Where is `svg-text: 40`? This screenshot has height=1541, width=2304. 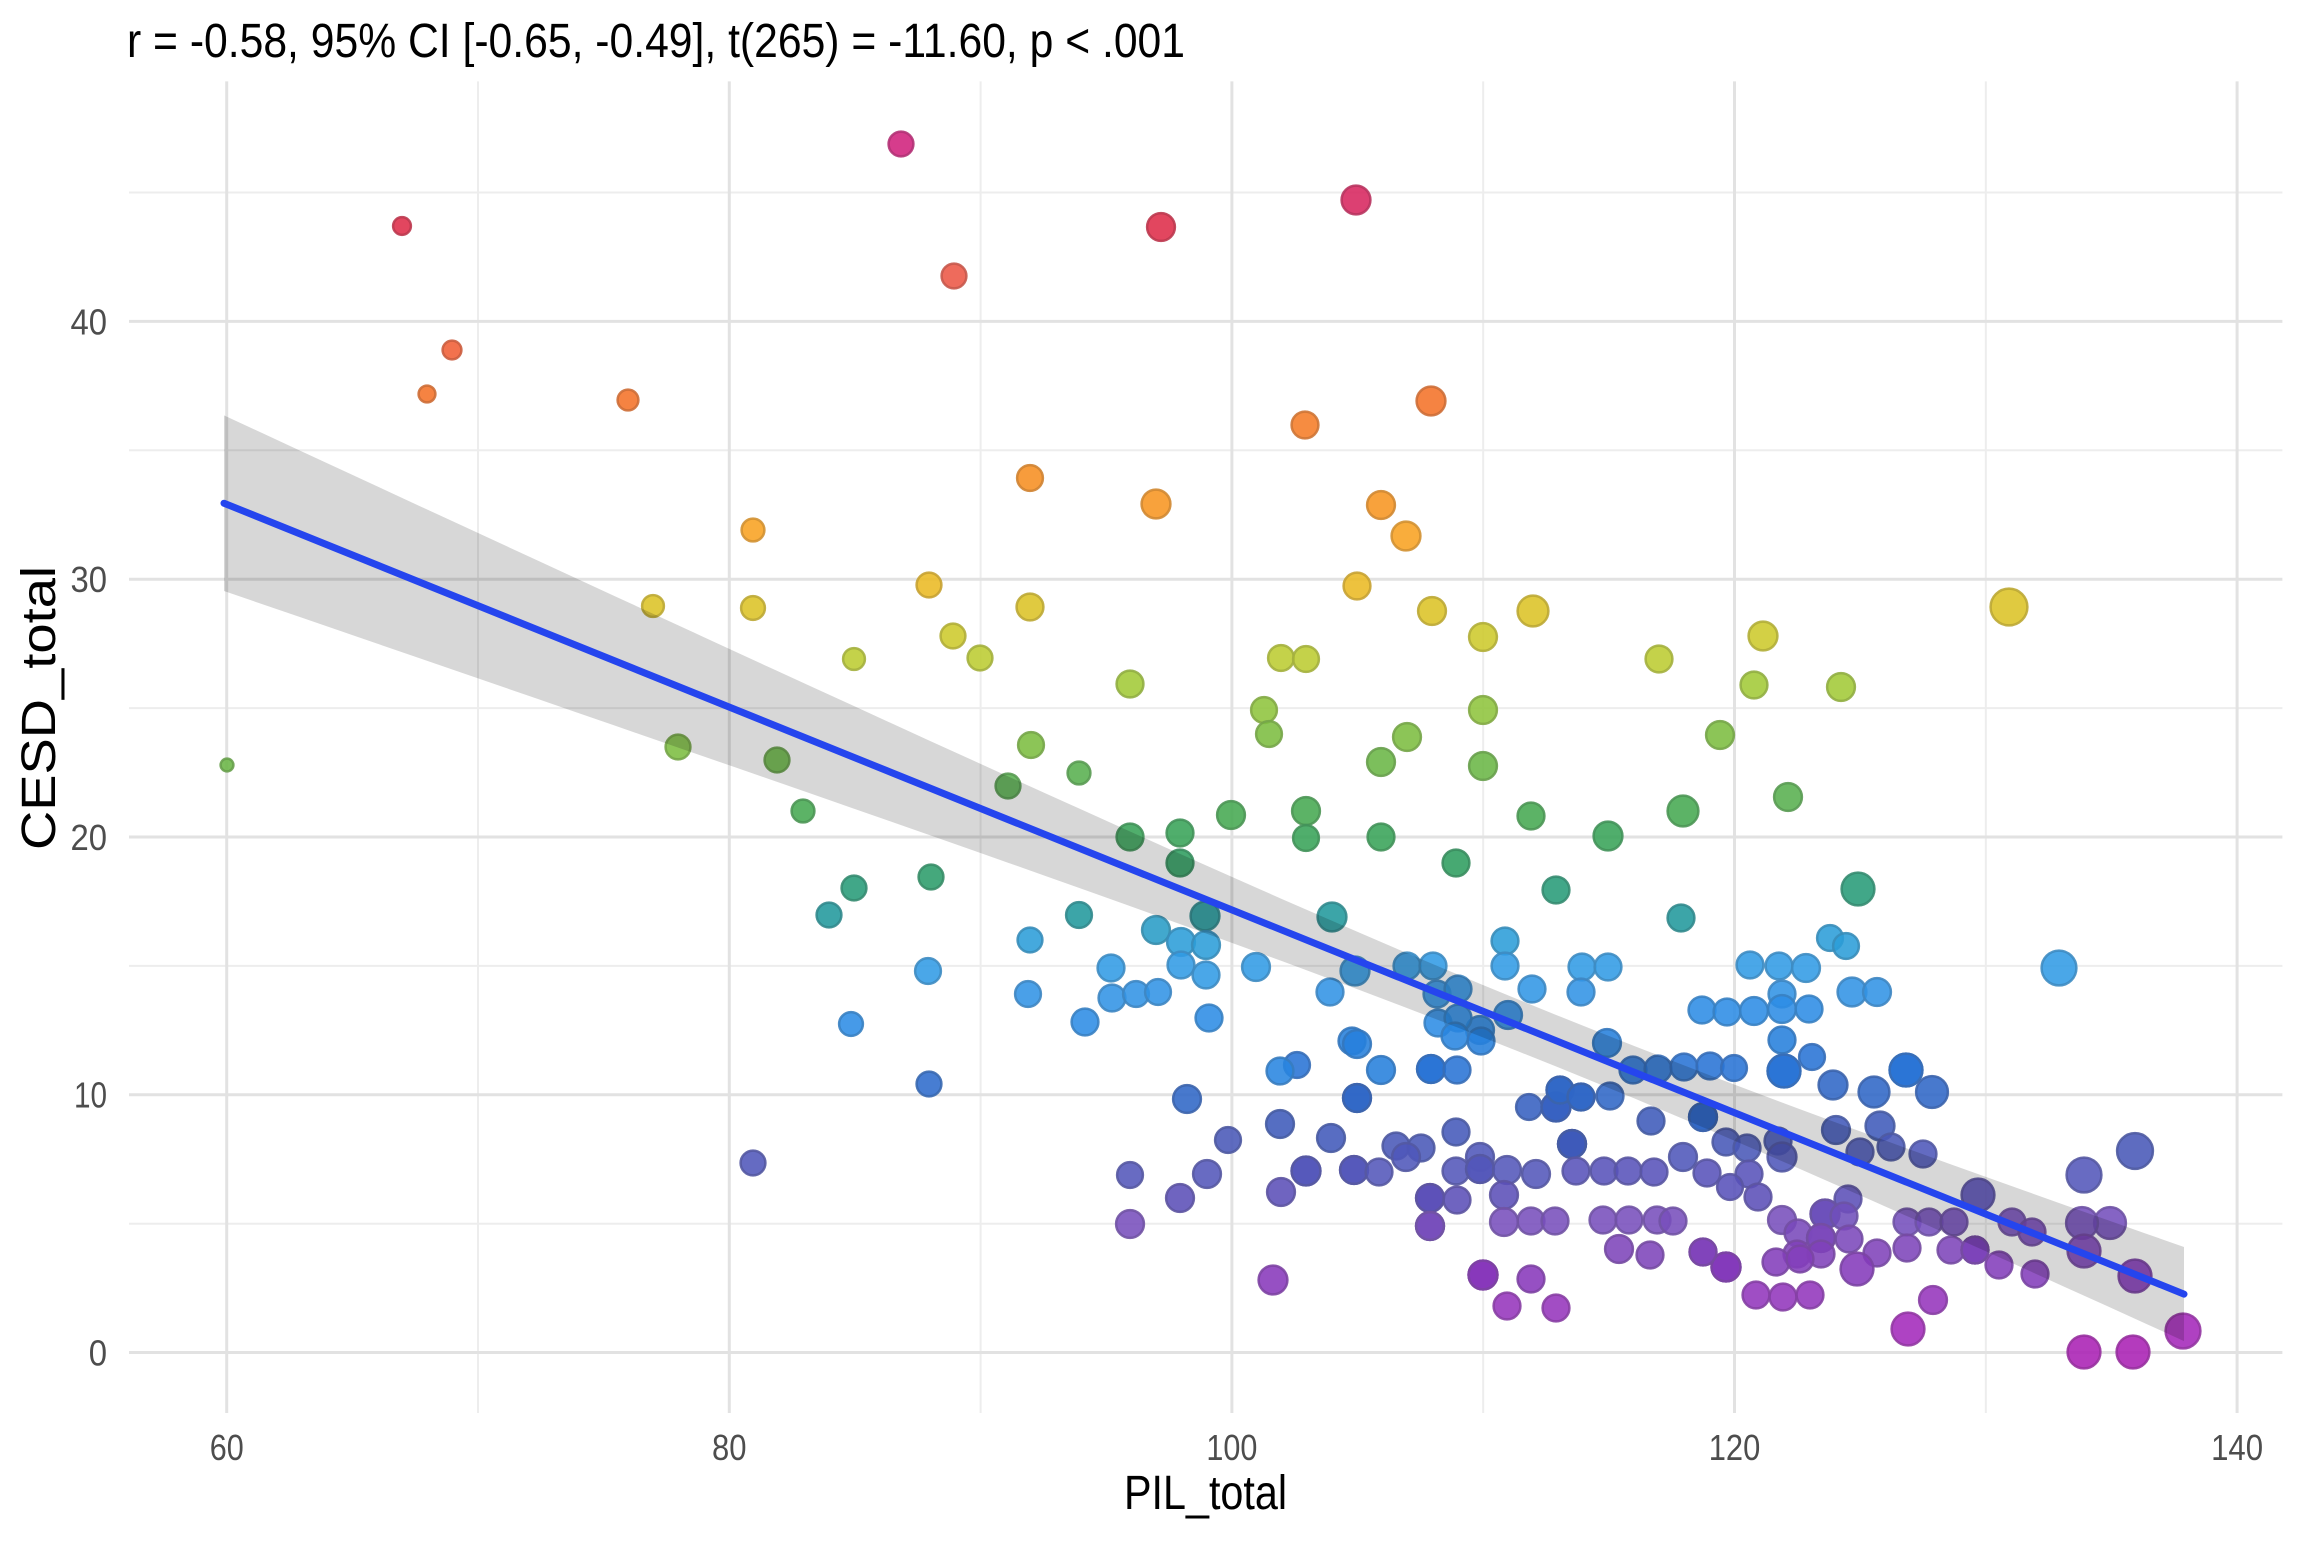
svg-text: 40 is located at coordinates (89, 321).